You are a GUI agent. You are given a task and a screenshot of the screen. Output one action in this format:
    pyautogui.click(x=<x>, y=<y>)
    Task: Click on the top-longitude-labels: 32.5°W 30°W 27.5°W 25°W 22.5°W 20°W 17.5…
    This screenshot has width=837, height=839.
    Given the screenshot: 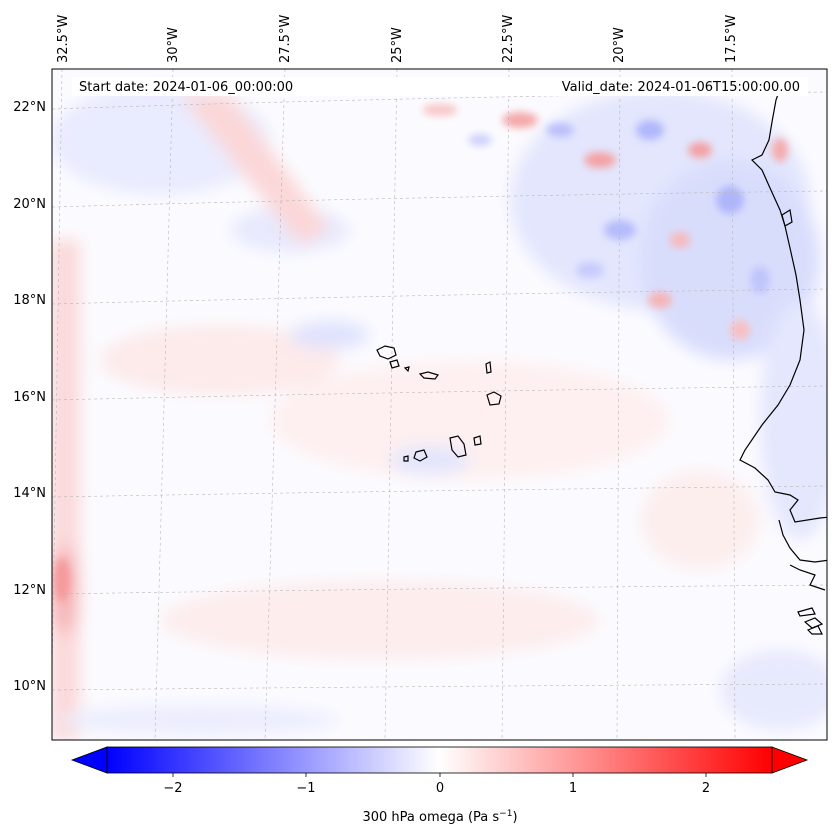 What is the action you would take?
    pyautogui.click(x=397, y=39)
    